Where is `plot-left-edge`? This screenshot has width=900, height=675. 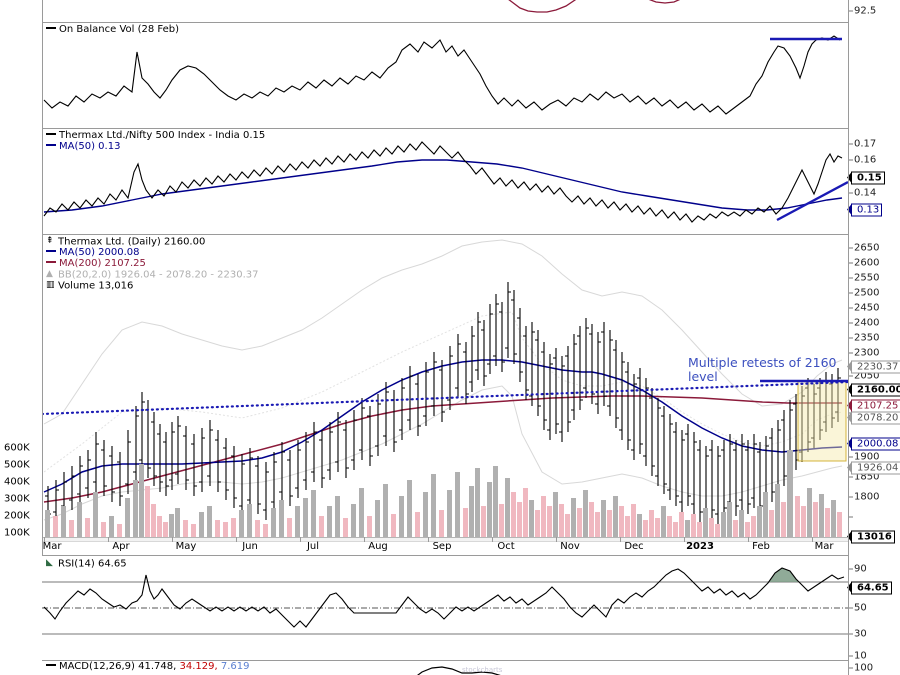
plot-left-edge is located at coordinates (42, 277).